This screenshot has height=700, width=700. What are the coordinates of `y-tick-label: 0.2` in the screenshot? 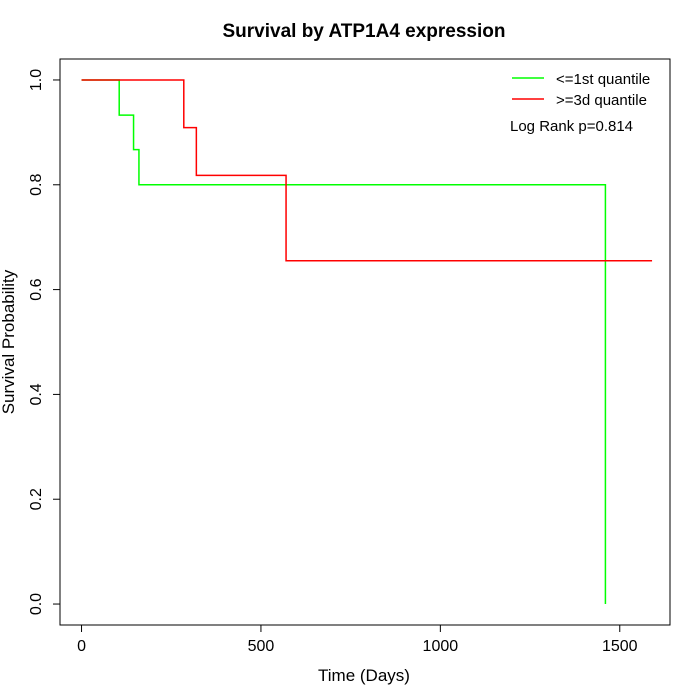 It's located at (36, 499).